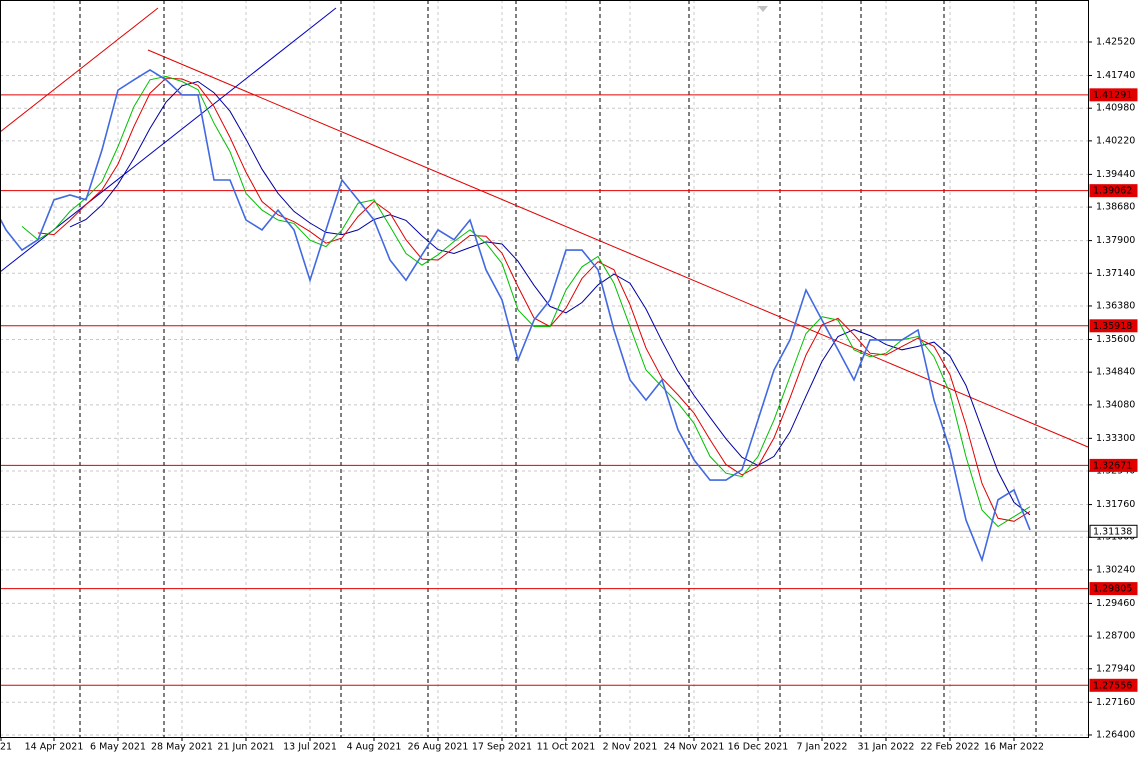  What do you see at coordinates (1115, 603) in the screenshot?
I see `y-tick-label: 1.29460` at bounding box center [1115, 603].